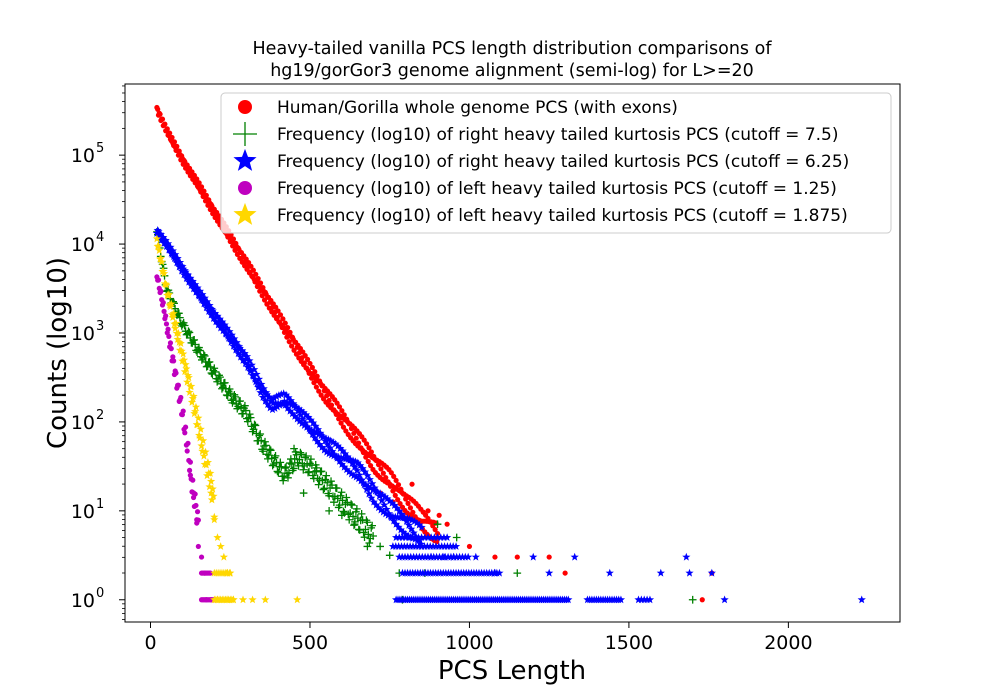 The height and width of the screenshot is (700, 1000). Describe the element at coordinates (556, 163) in the screenshot. I see `legend-box` at that location.